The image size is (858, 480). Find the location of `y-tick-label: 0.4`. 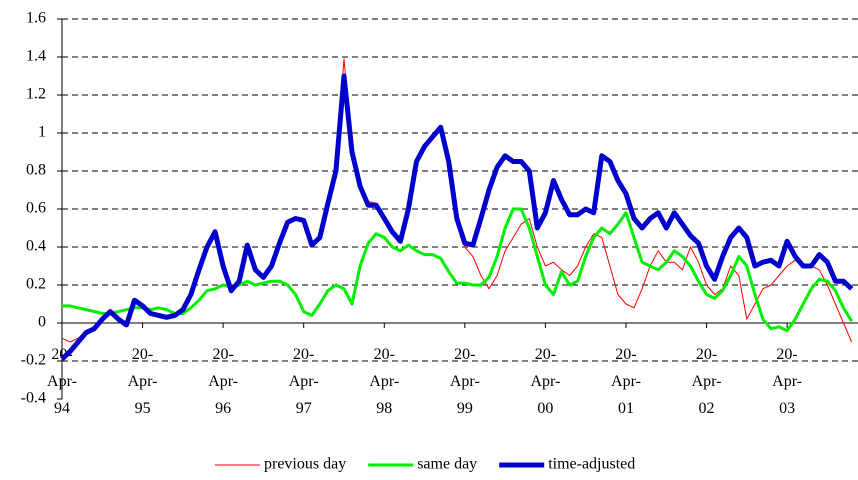

y-tick-label: 0.4 is located at coordinates (36, 246).